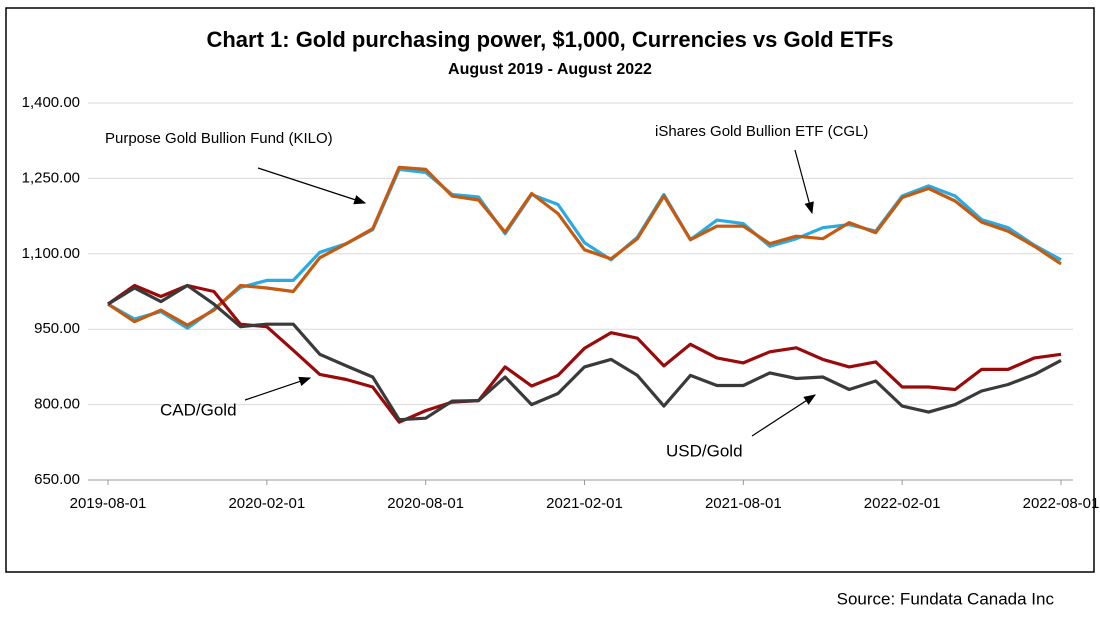 The height and width of the screenshot is (623, 1100). I want to click on y-tick-label: 800.00, so click(57, 404).